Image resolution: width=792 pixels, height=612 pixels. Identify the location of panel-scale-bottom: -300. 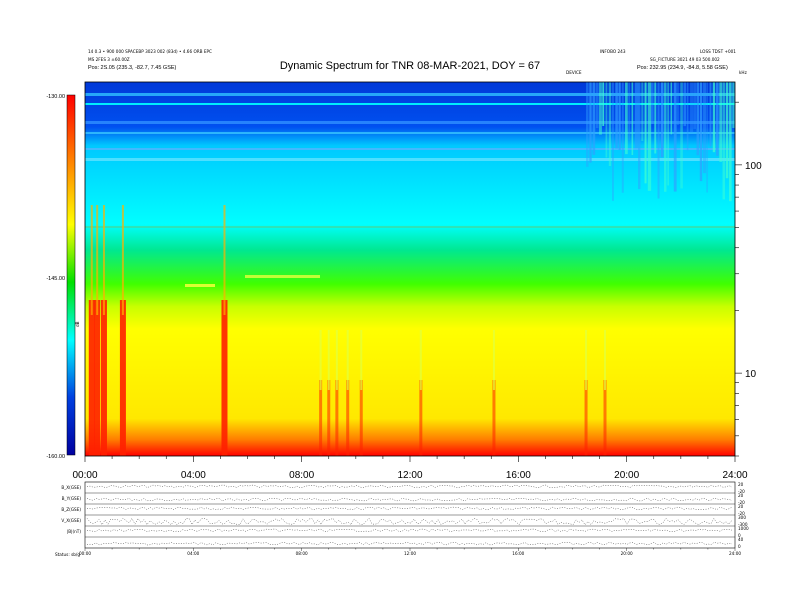
(743, 524).